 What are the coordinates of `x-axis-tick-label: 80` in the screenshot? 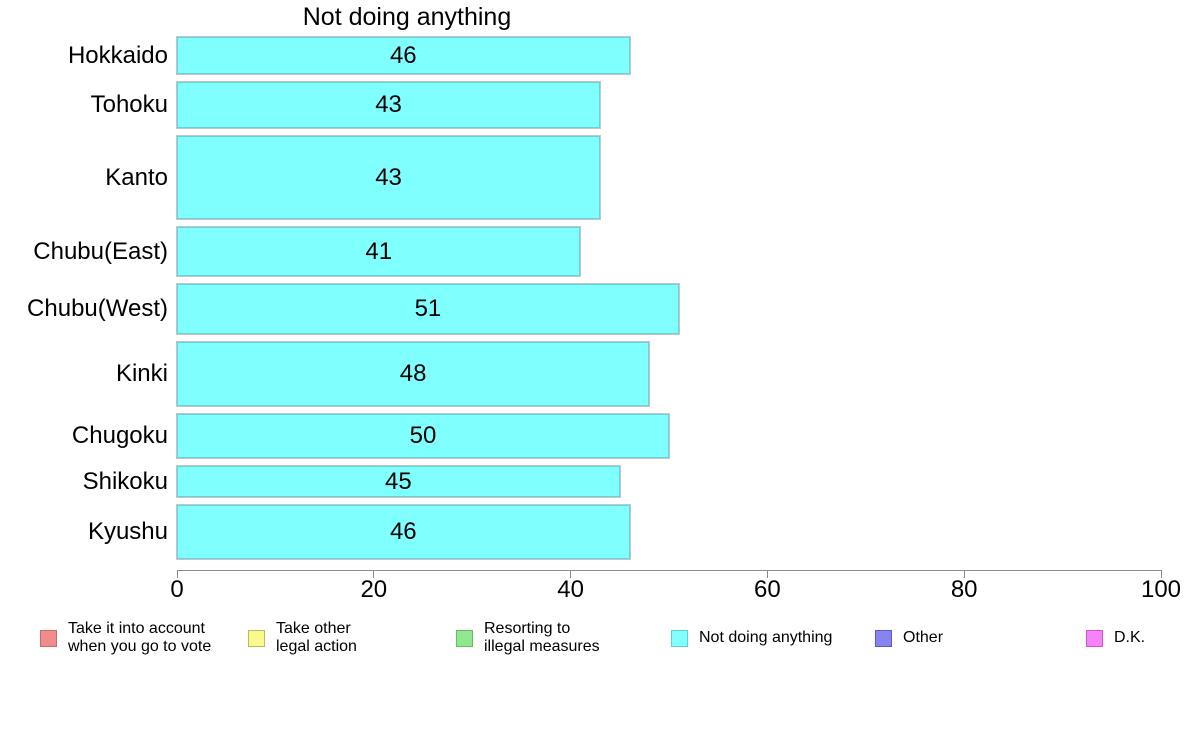 It's located at (964, 589).